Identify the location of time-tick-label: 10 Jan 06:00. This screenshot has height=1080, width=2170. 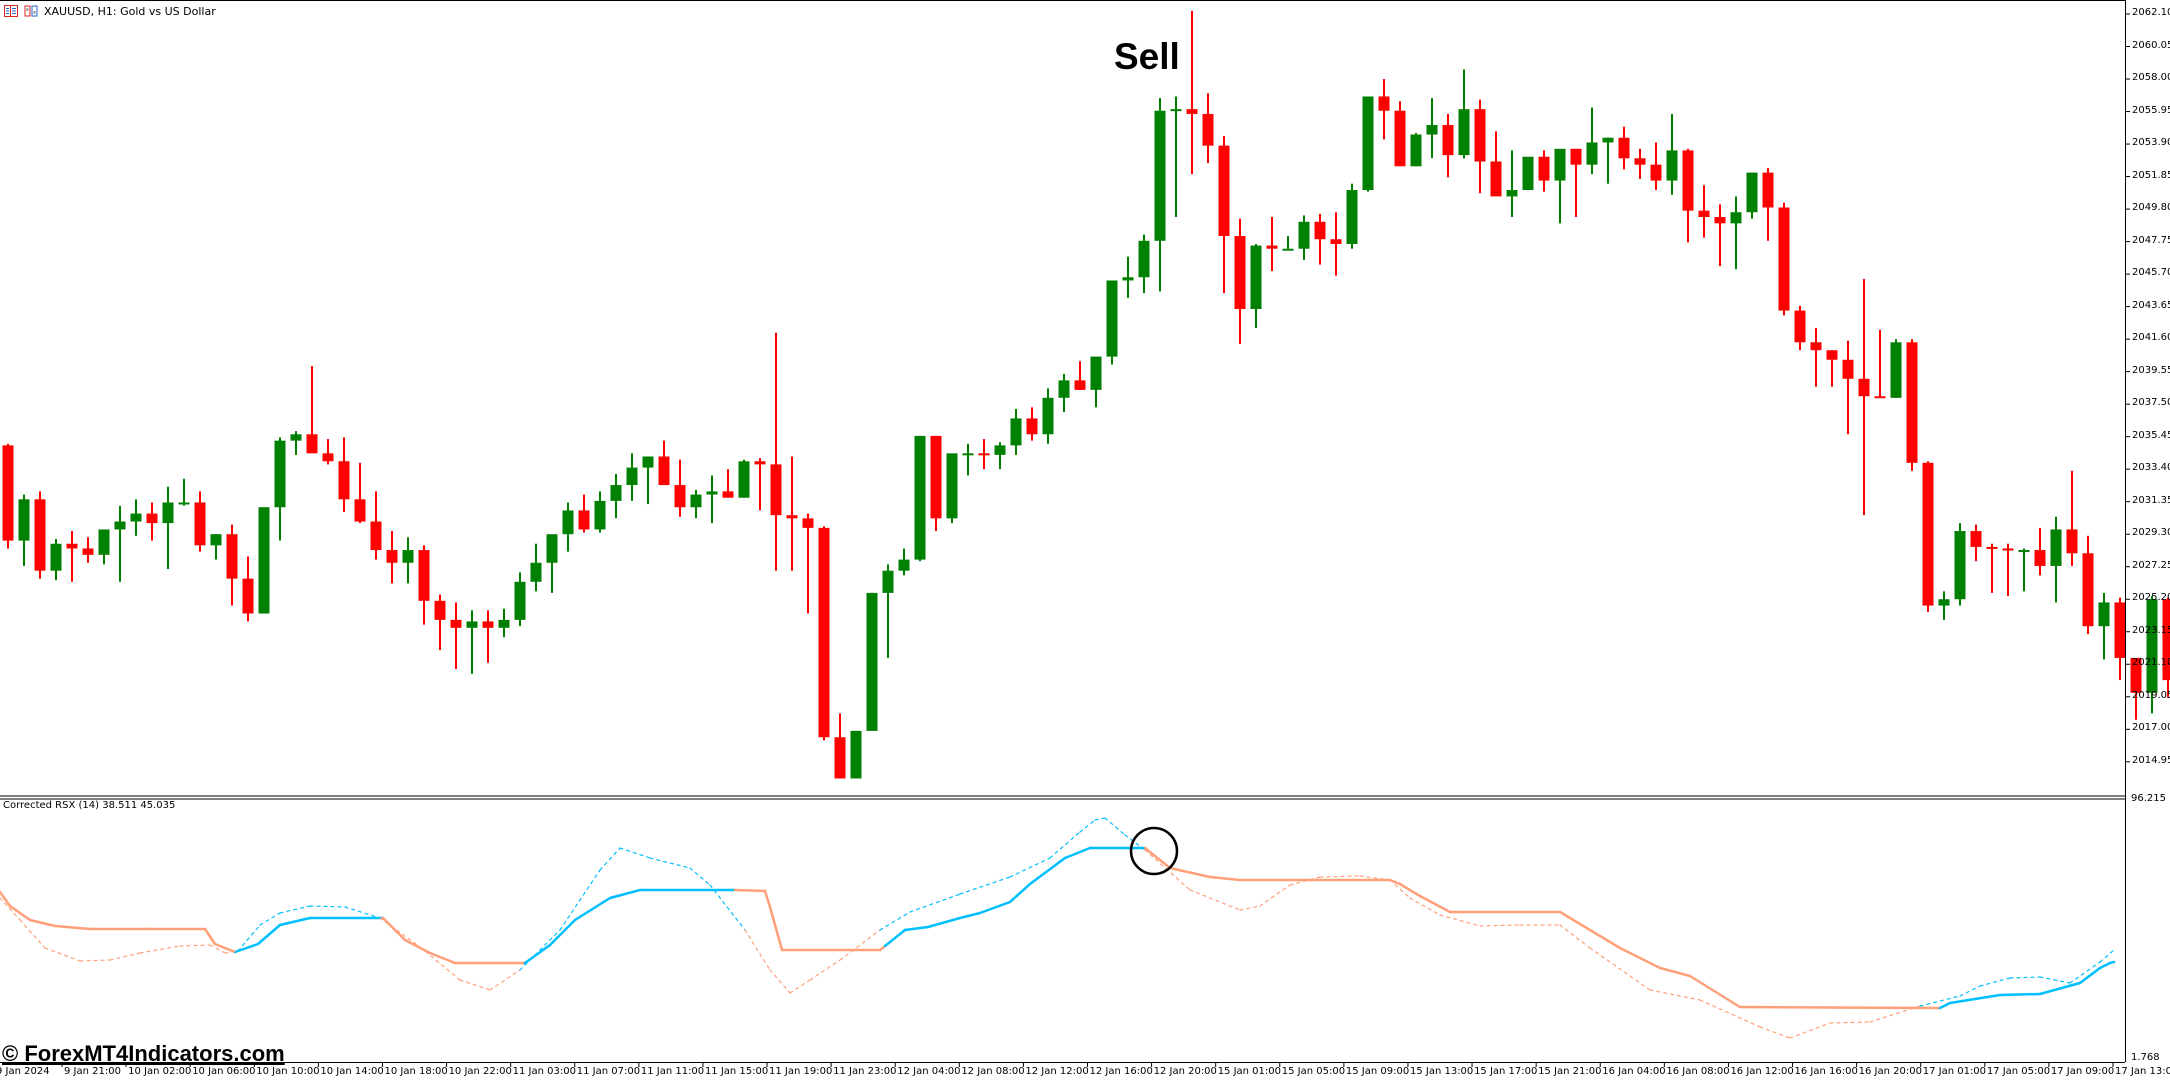
(224, 1071).